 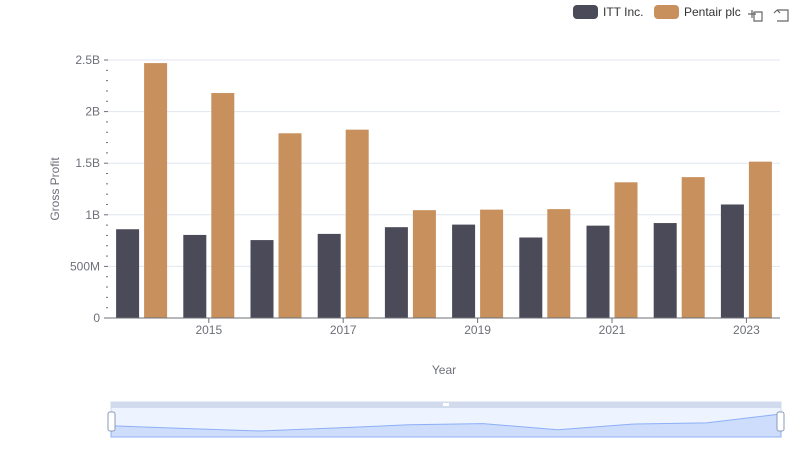 What do you see at coordinates (559, 263) in the screenshot?
I see `bar-pentair-plc-2020` at bounding box center [559, 263].